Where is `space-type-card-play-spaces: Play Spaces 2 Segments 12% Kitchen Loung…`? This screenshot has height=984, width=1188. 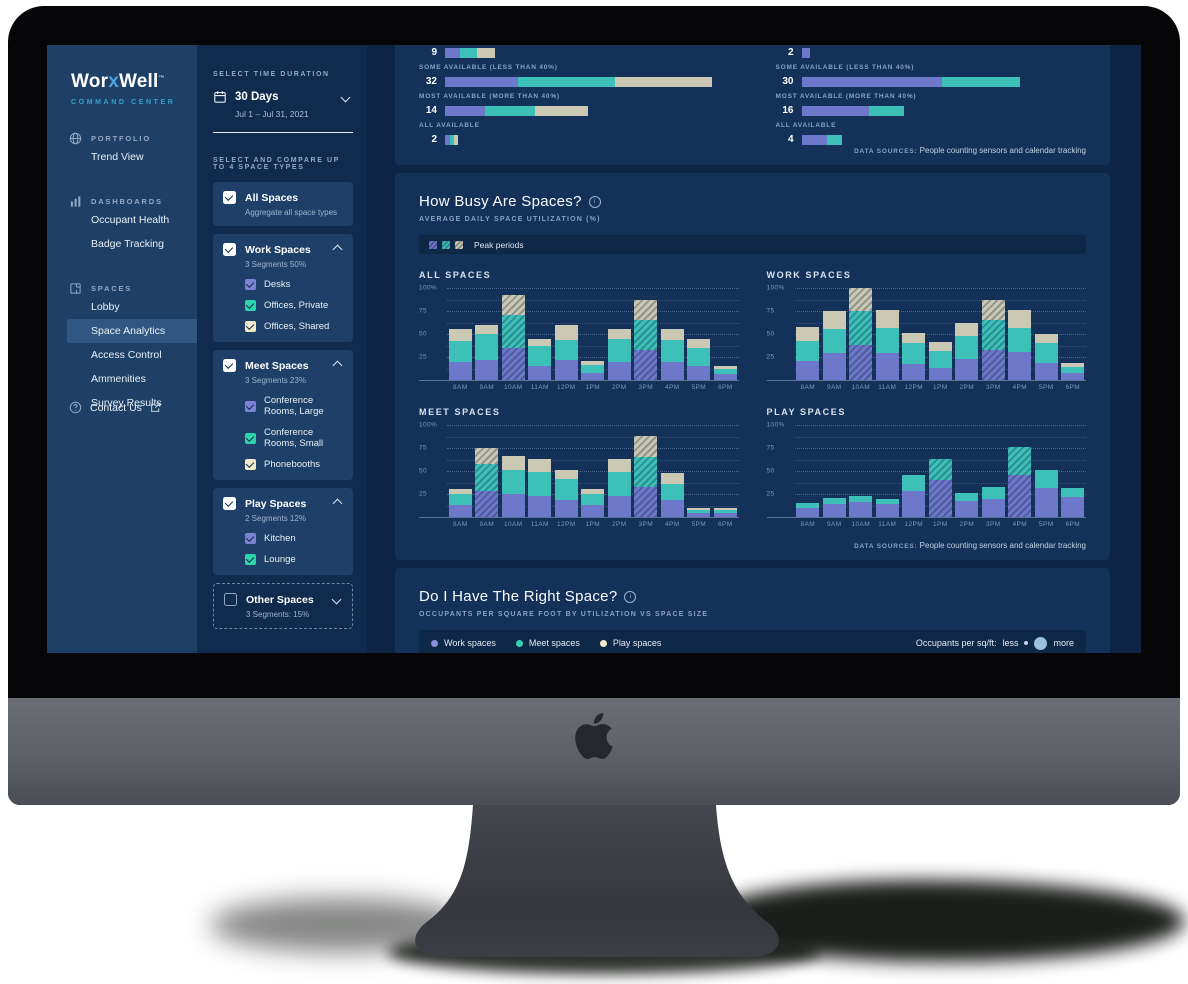 space-type-card-play-spaces: Play Spaces 2 Segments 12% Kitchen Loung… is located at coordinates (283, 531).